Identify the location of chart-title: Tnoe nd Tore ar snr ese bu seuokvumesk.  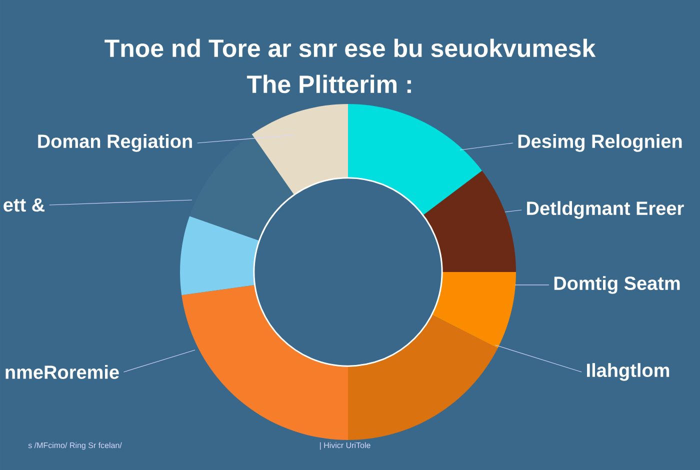
(350, 48).